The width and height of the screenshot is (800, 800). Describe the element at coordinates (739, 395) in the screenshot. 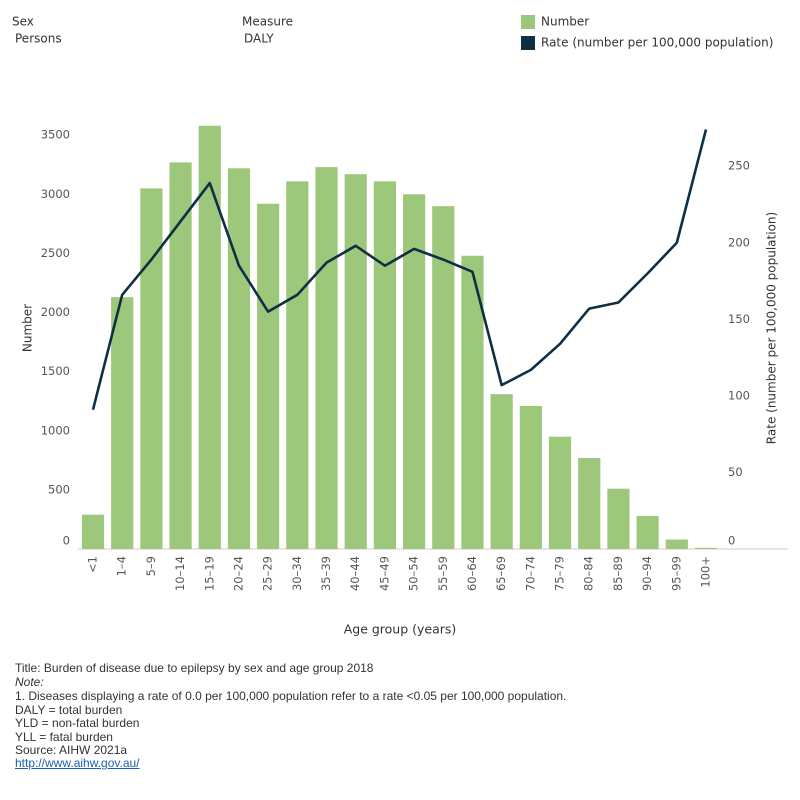

I see `y2-tick-label: 100` at that location.